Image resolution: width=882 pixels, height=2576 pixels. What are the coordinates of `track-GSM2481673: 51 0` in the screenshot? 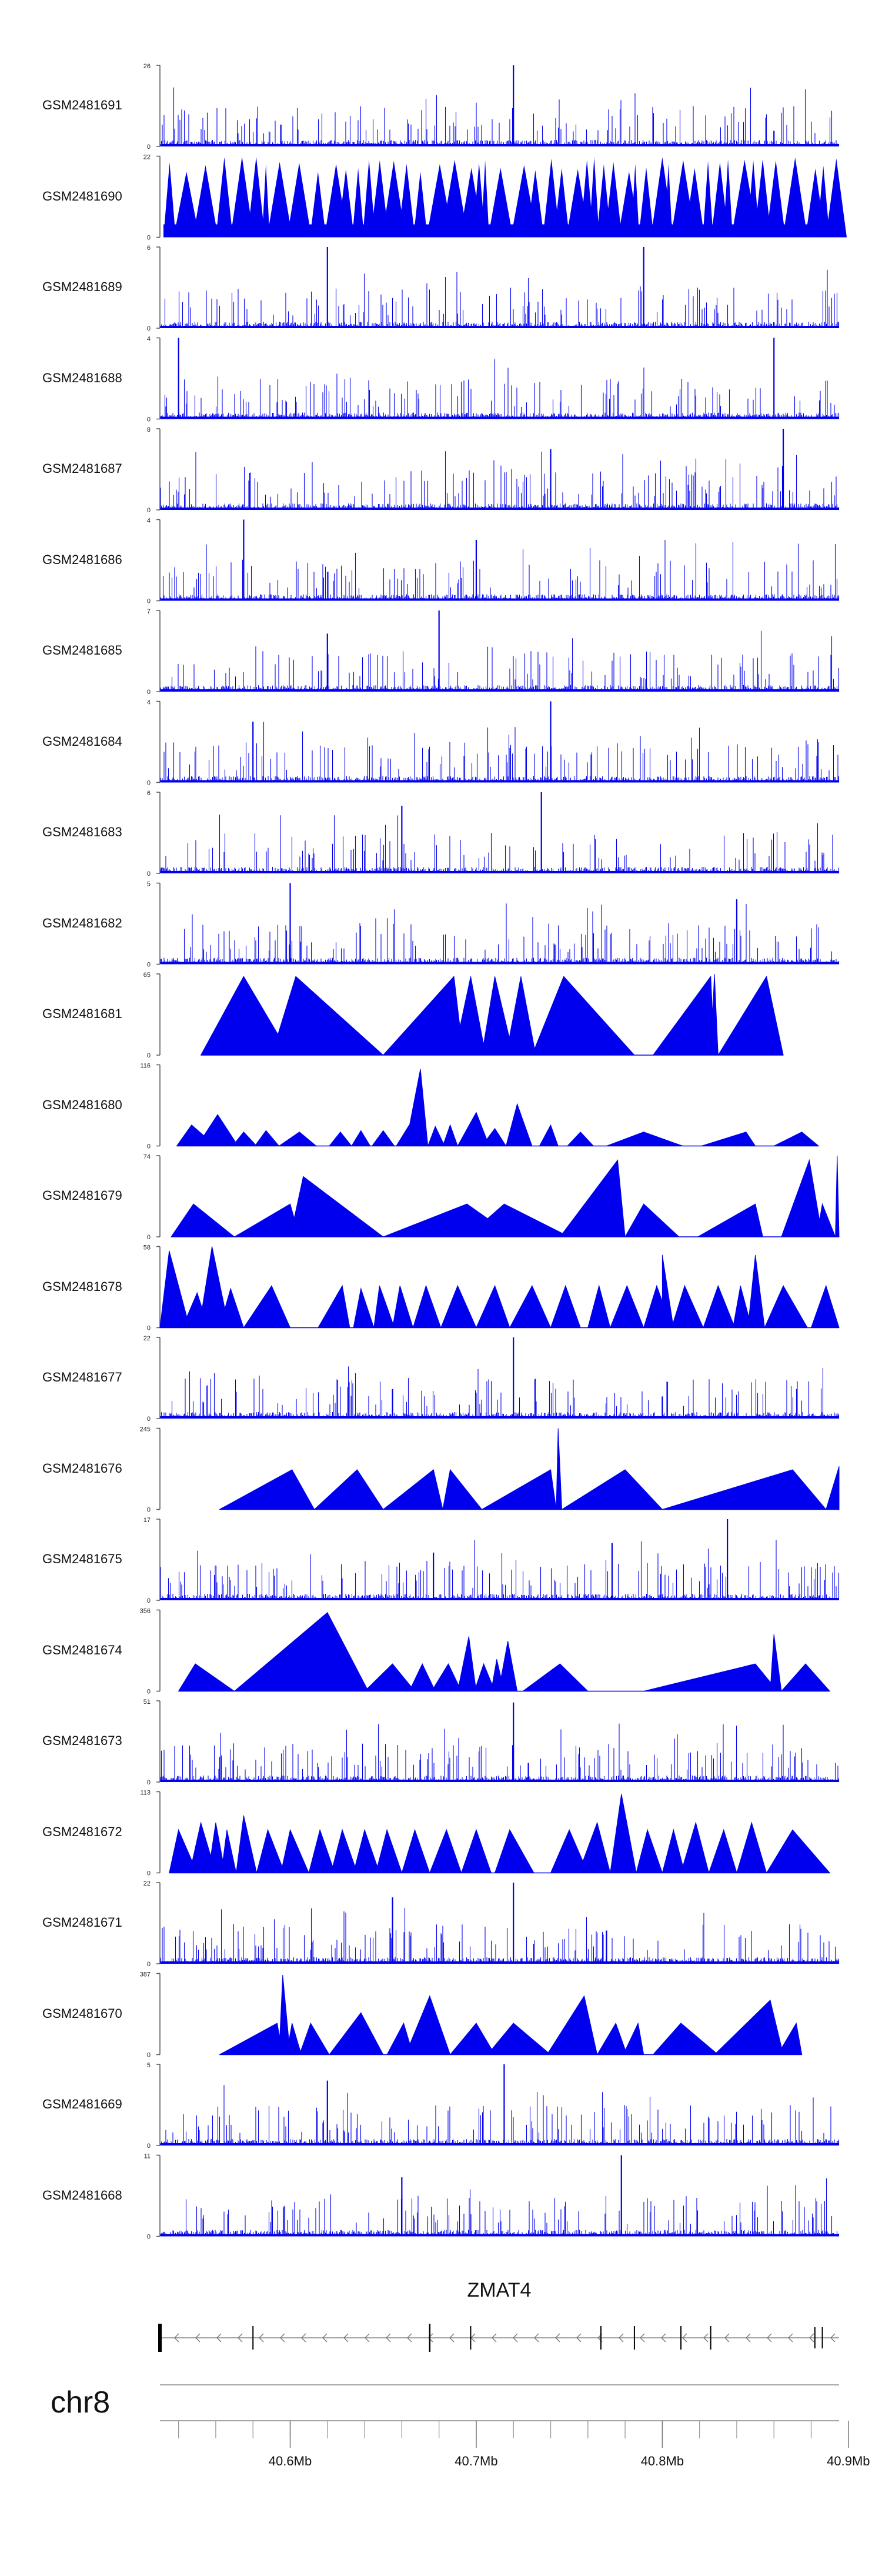 It's located at (491, 1742).